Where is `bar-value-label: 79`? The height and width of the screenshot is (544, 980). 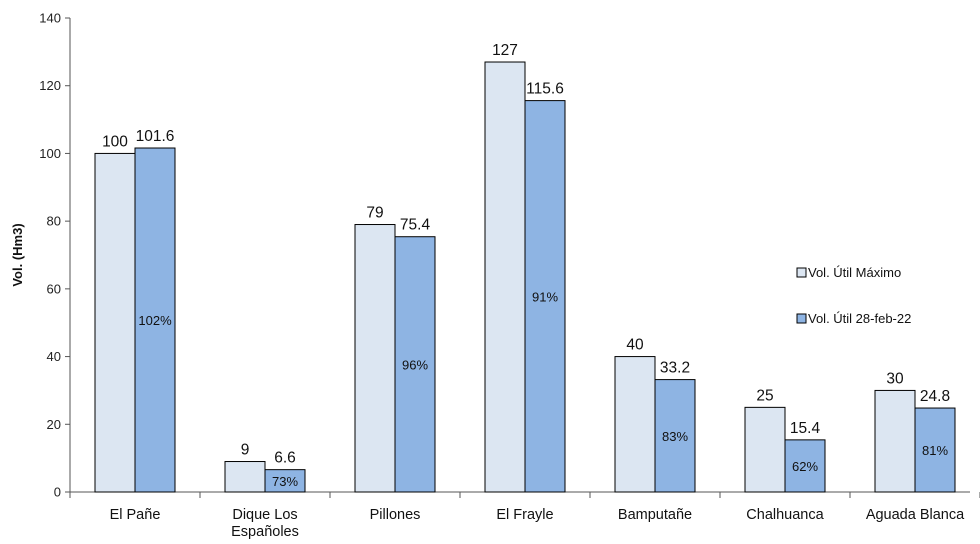 bar-value-label: 79 is located at coordinates (374, 213).